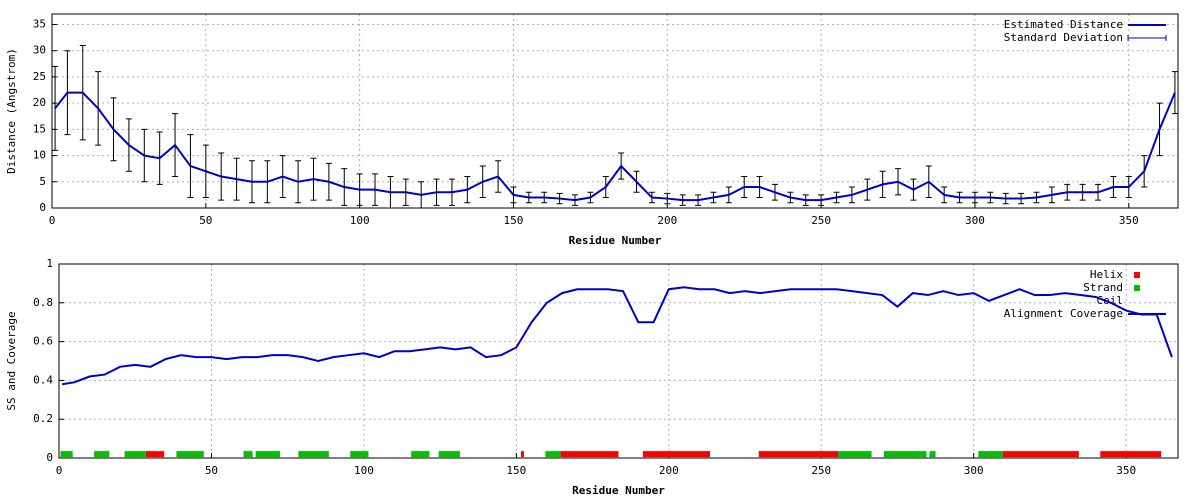 This screenshot has height=500, width=1200. I want to click on y-tick-label: 30, so click(39, 50).